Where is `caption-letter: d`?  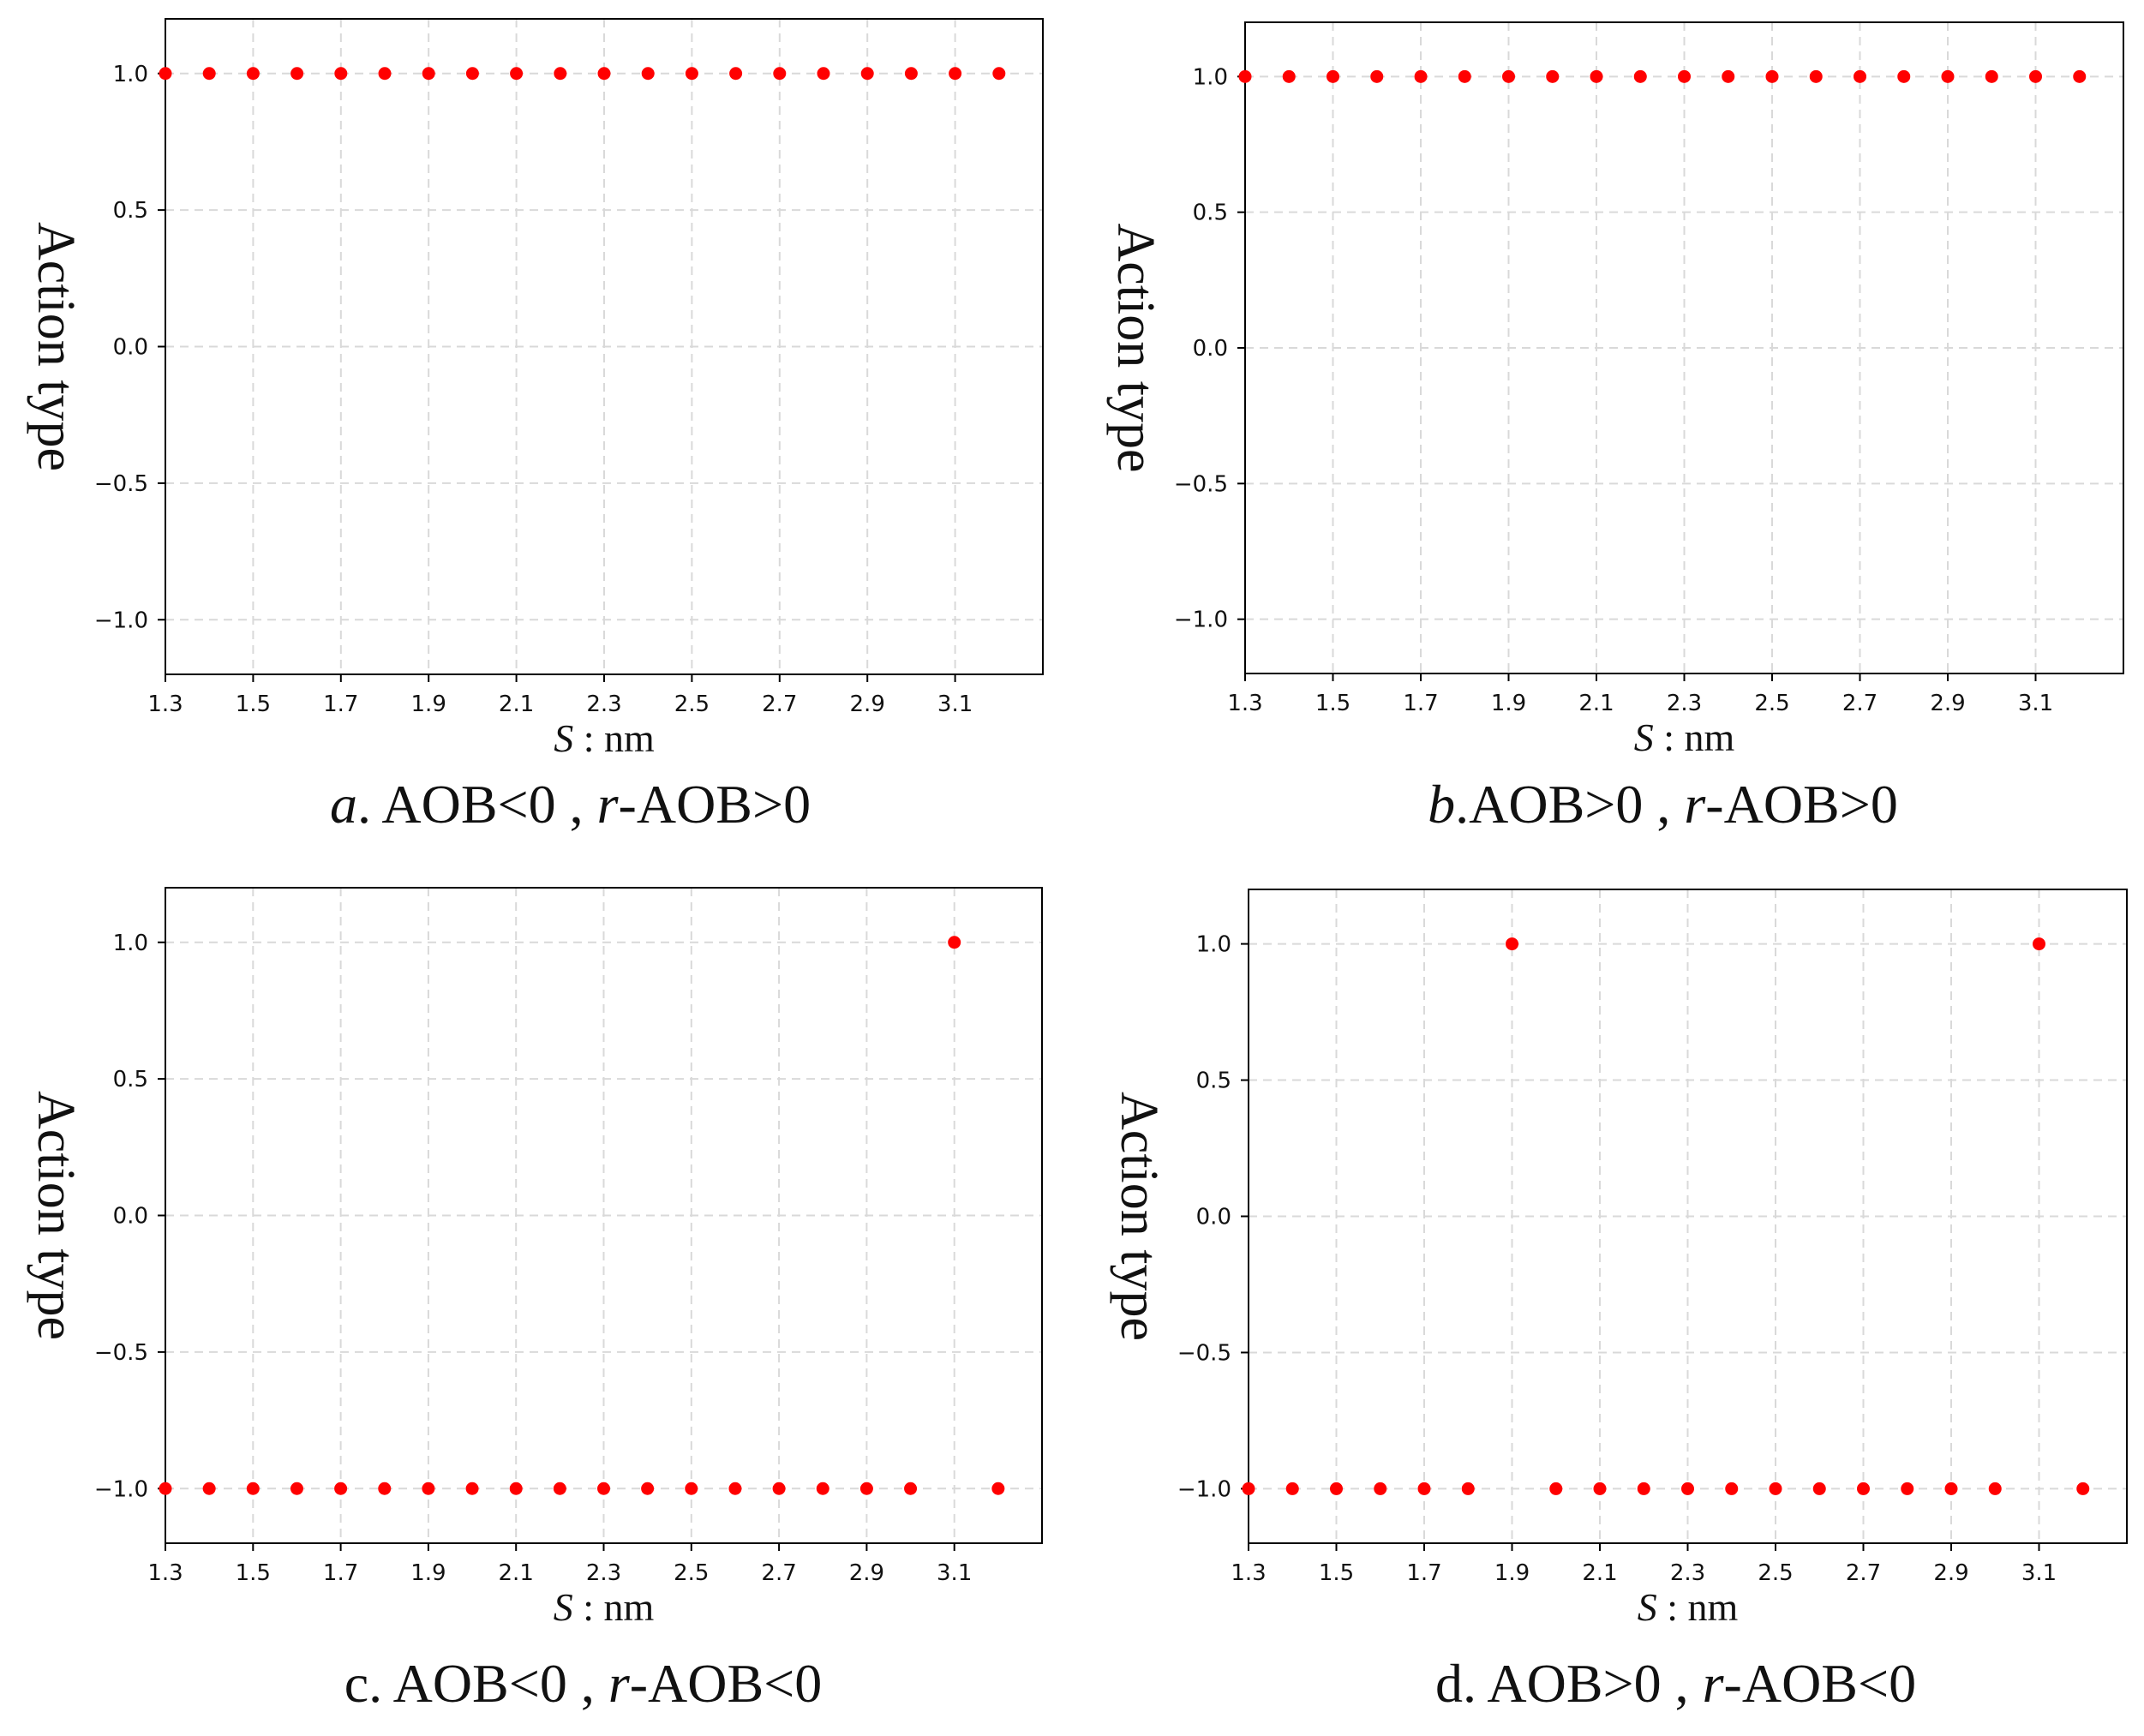
caption-letter: d is located at coordinates (1449, 1683).